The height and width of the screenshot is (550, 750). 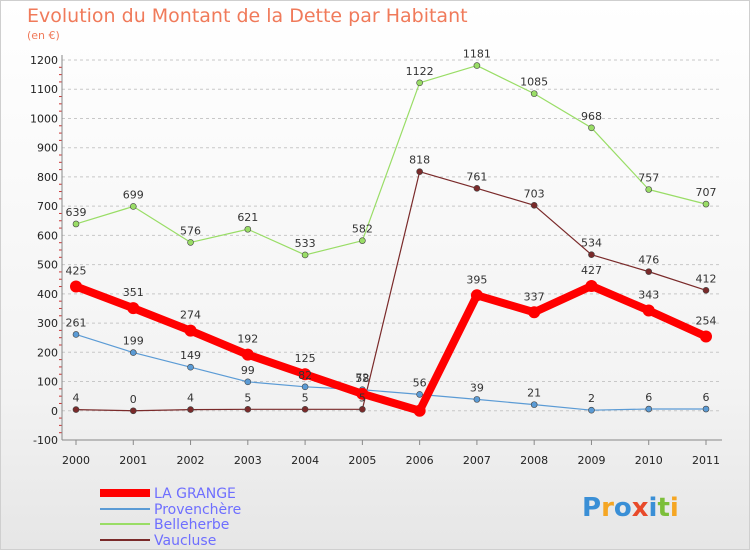 What do you see at coordinates (534, 193) in the screenshot?
I see `data-label: 703` at bounding box center [534, 193].